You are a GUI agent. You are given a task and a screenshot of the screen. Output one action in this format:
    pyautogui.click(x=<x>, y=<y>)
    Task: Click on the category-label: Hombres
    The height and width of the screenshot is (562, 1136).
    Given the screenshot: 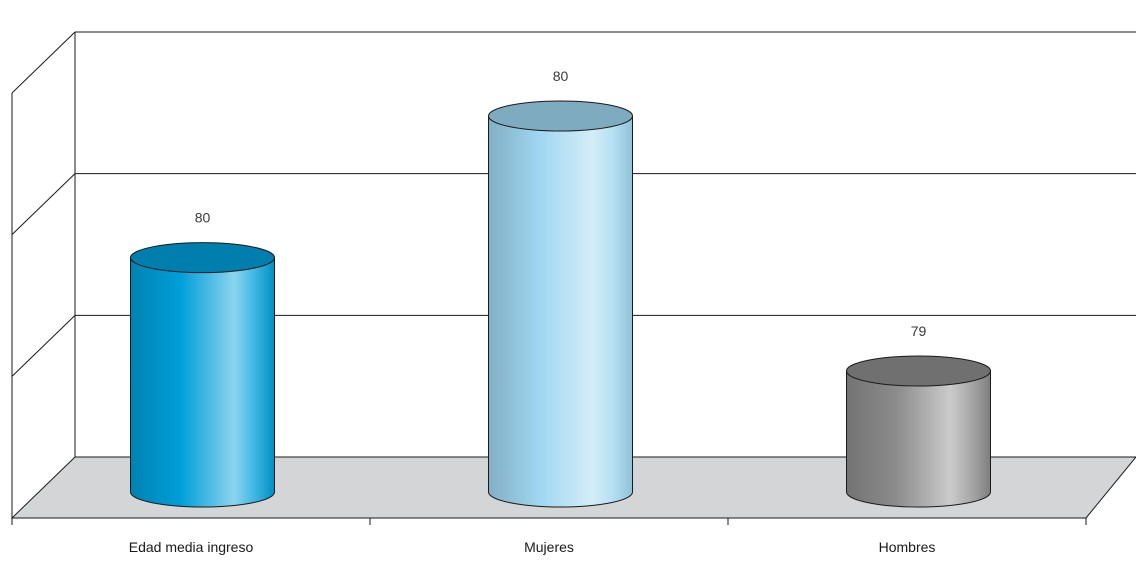 What is the action you would take?
    pyautogui.click(x=907, y=547)
    